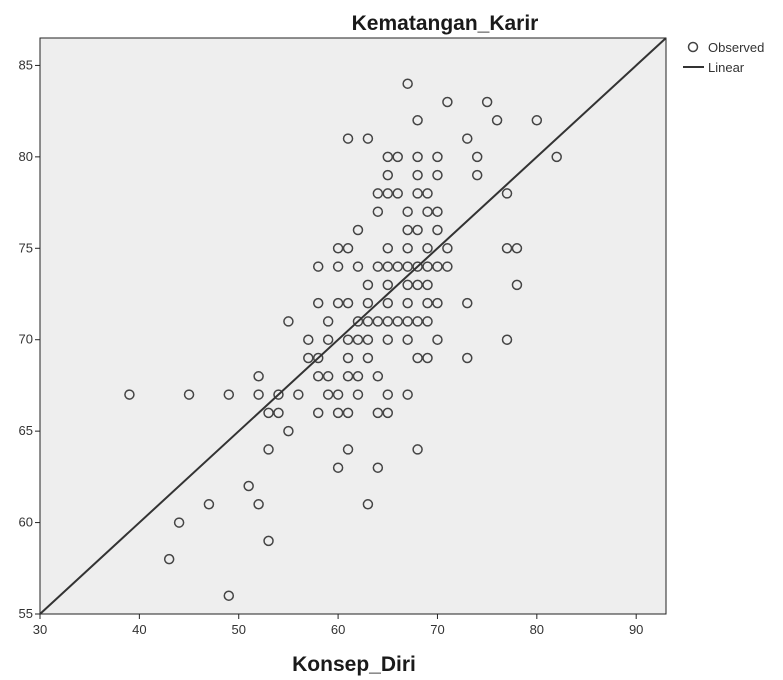  Describe the element at coordinates (26, 156) in the screenshot. I see `y-tick-label: 80` at that location.